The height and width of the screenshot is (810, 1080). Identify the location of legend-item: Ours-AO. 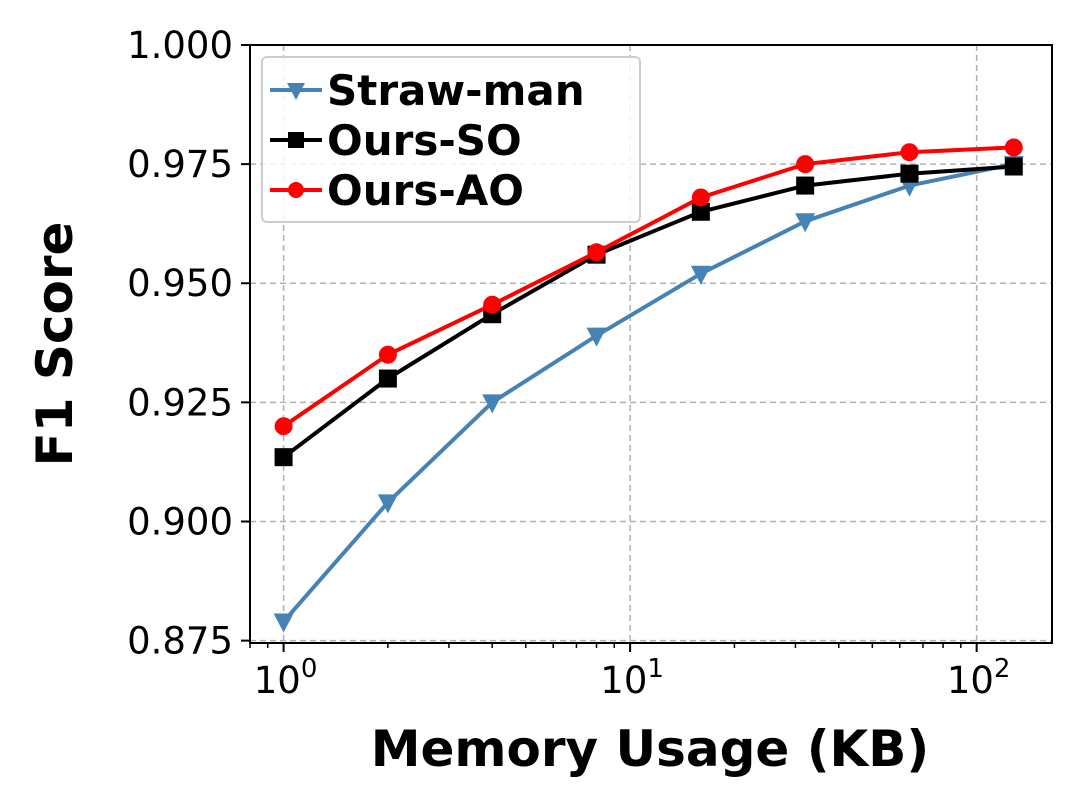
(397, 190).